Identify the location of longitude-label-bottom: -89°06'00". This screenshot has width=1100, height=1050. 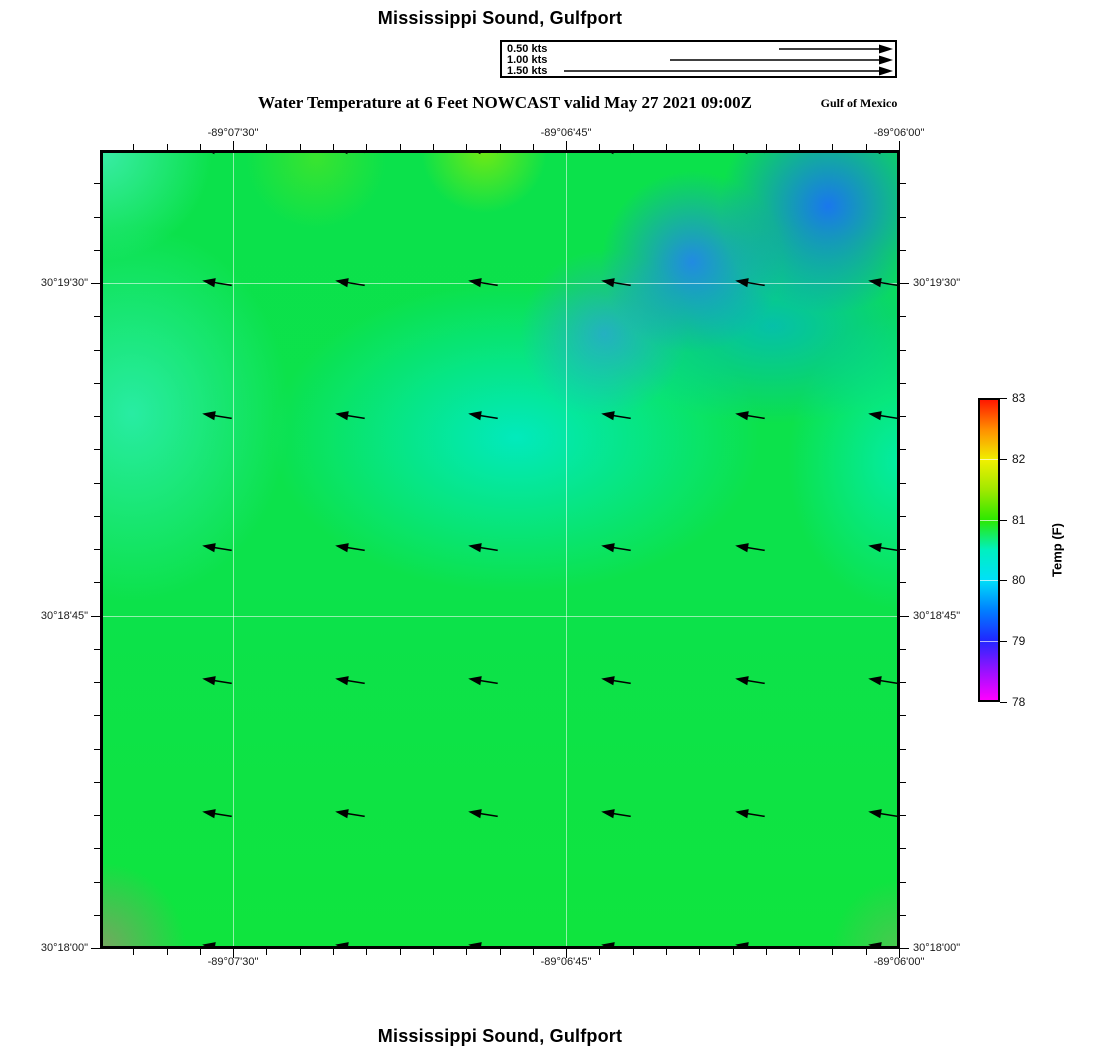
(899, 962).